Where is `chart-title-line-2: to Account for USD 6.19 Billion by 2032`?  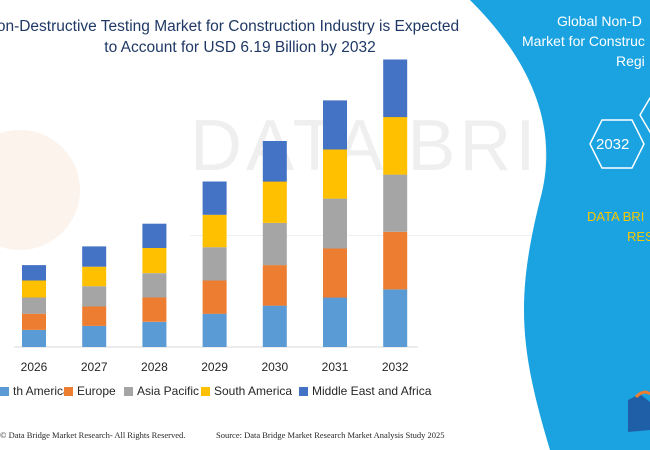
chart-title-line-2: to Account for USD 6.19 Billion by 2032 is located at coordinates (240, 47).